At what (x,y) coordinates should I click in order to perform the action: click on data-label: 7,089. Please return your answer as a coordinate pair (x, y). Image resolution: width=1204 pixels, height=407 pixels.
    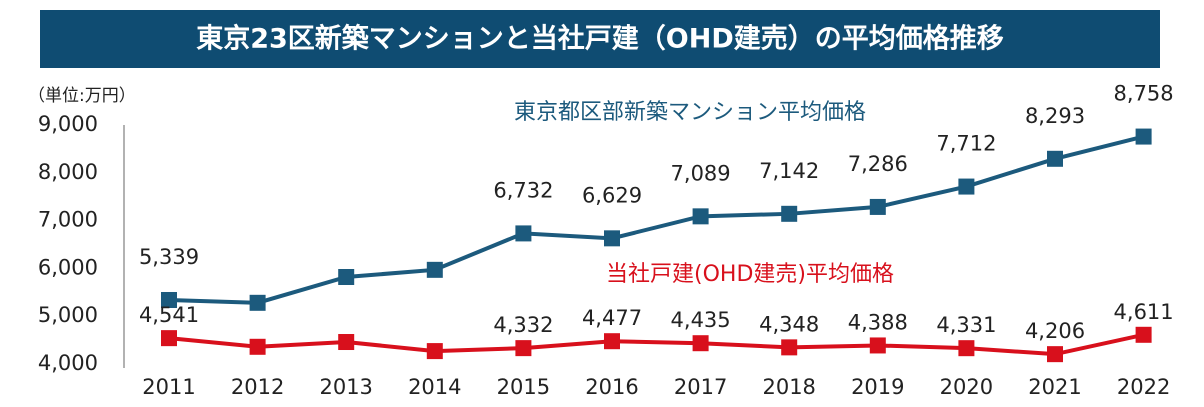
    Looking at the image, I should click on (701, 173).